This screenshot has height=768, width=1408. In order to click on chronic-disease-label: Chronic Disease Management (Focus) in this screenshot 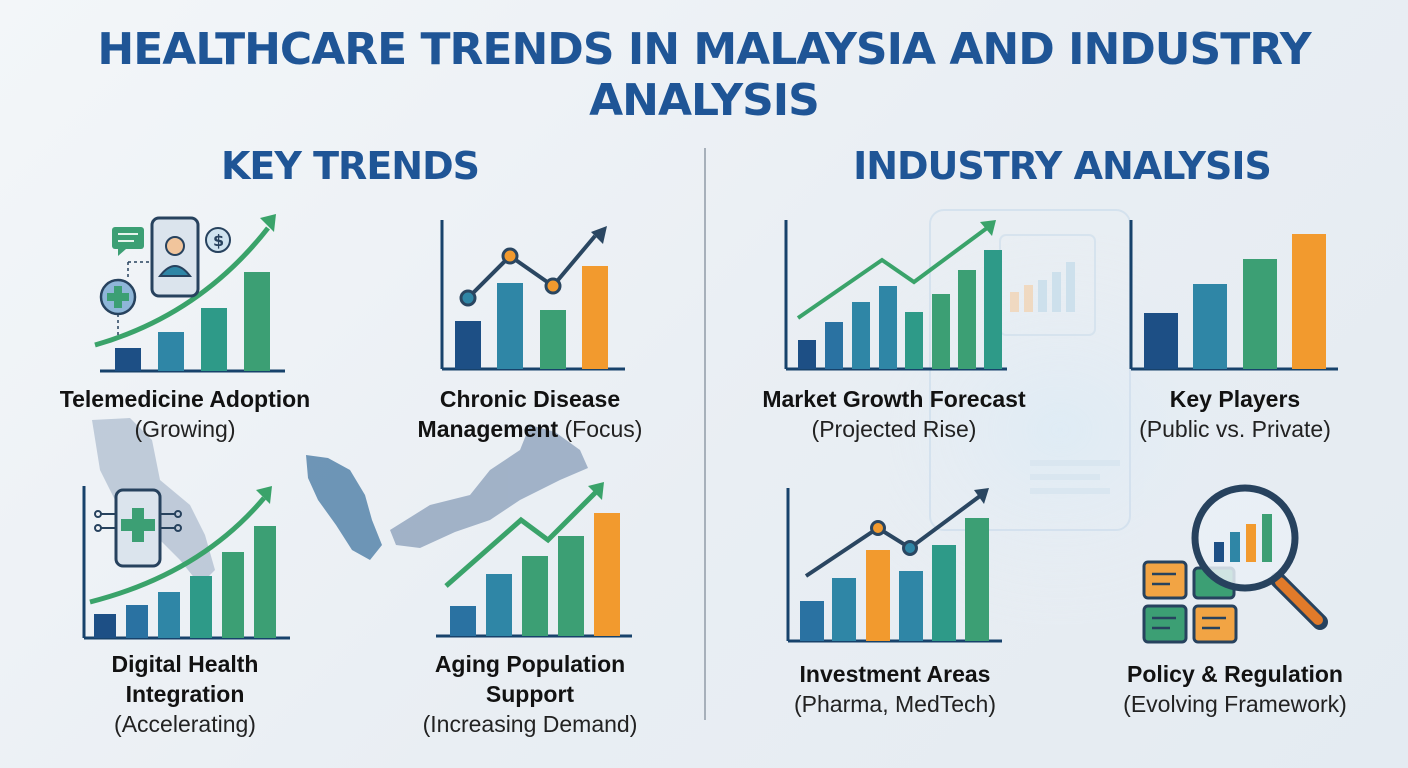, I will do `click(530, 414)`.